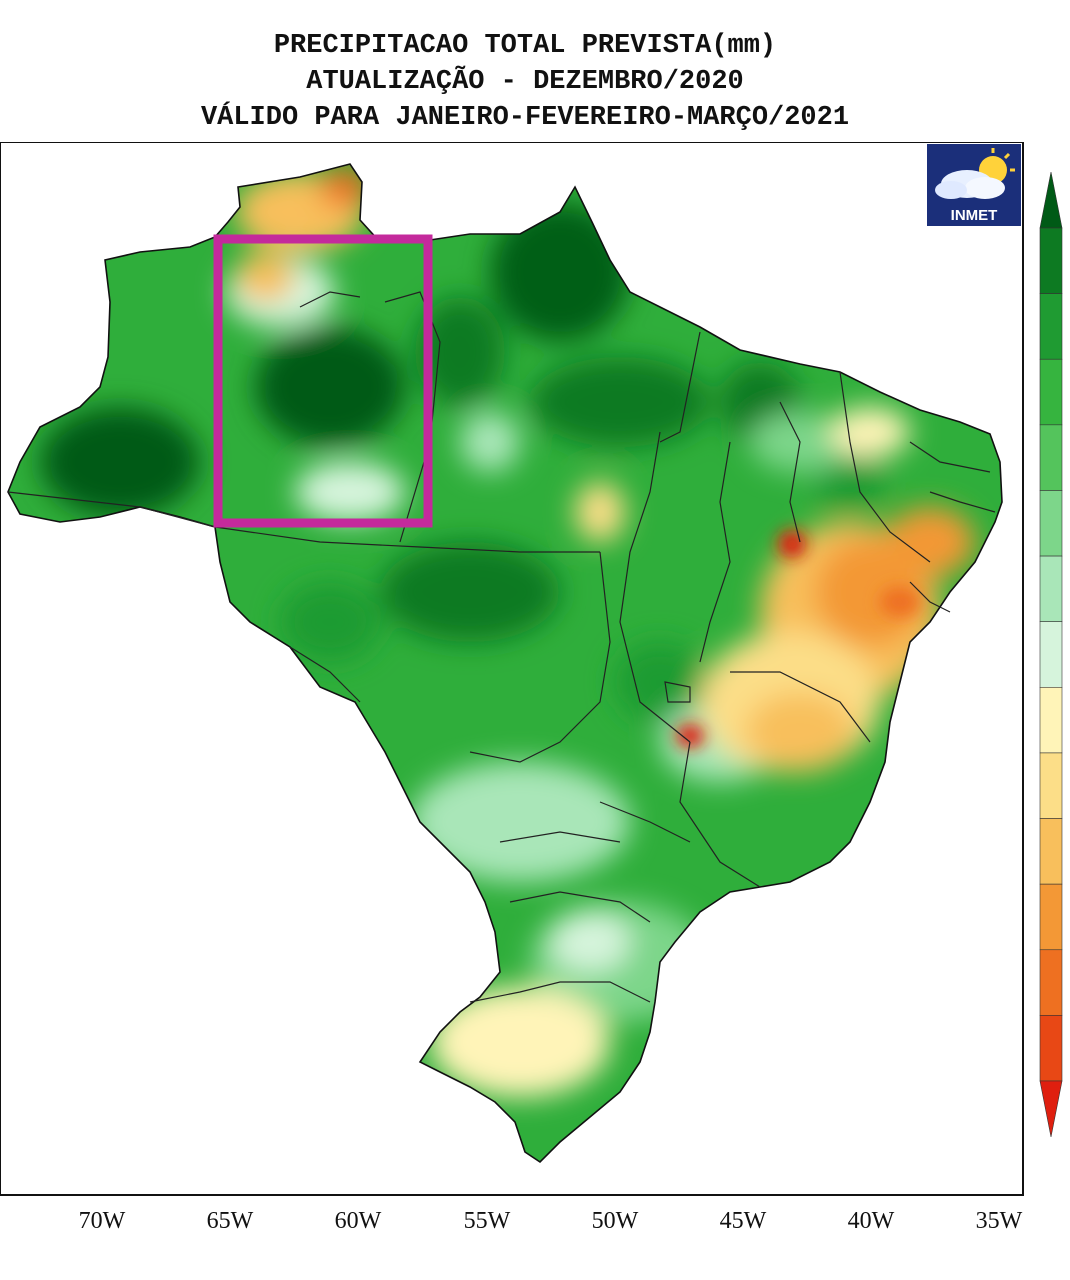 This screenshot has height=1280, width=1070. I want to click on inmet-logo: INMET, so click(974, 185).